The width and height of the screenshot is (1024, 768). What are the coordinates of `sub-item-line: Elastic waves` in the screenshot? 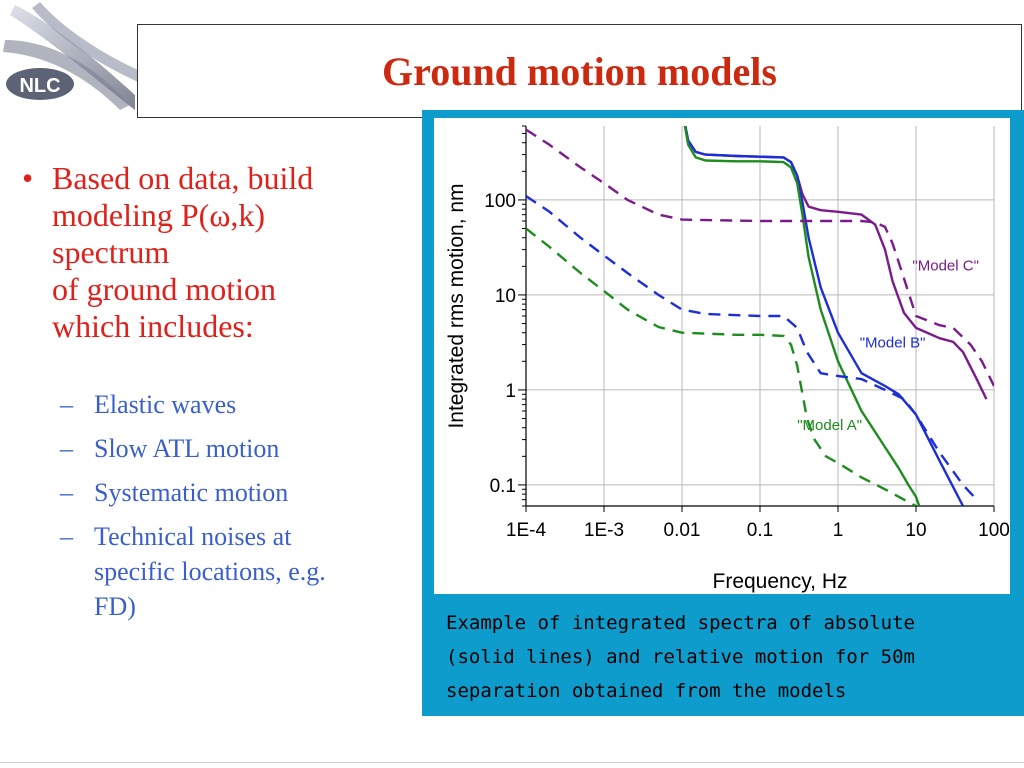 It's located at (165, 404).